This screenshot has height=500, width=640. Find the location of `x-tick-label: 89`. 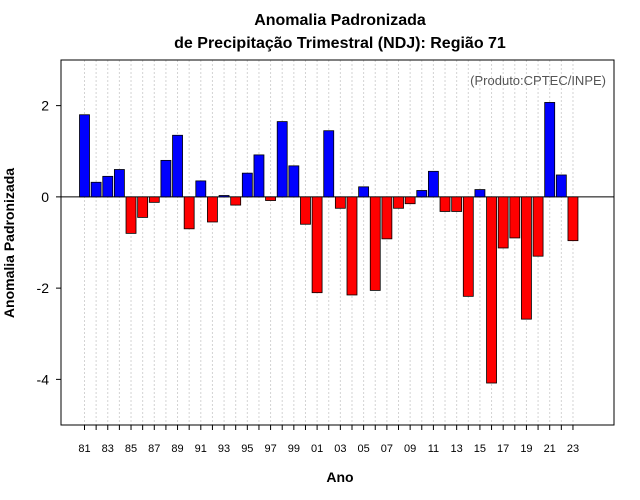

x-tick-label: 89 is located at coordinates (177, 449).